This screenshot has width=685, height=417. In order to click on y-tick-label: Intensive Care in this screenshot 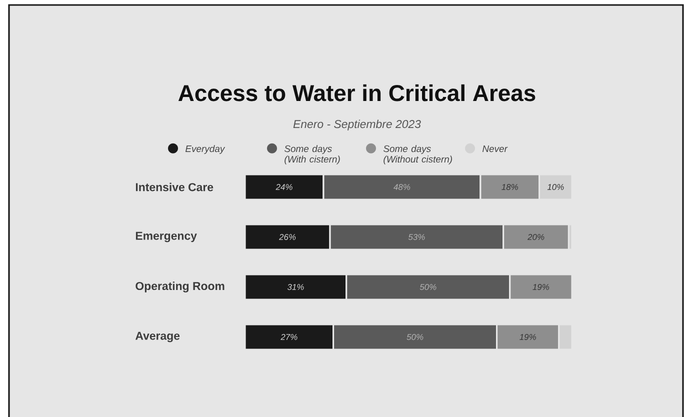, I will do `click(175, 187)`.